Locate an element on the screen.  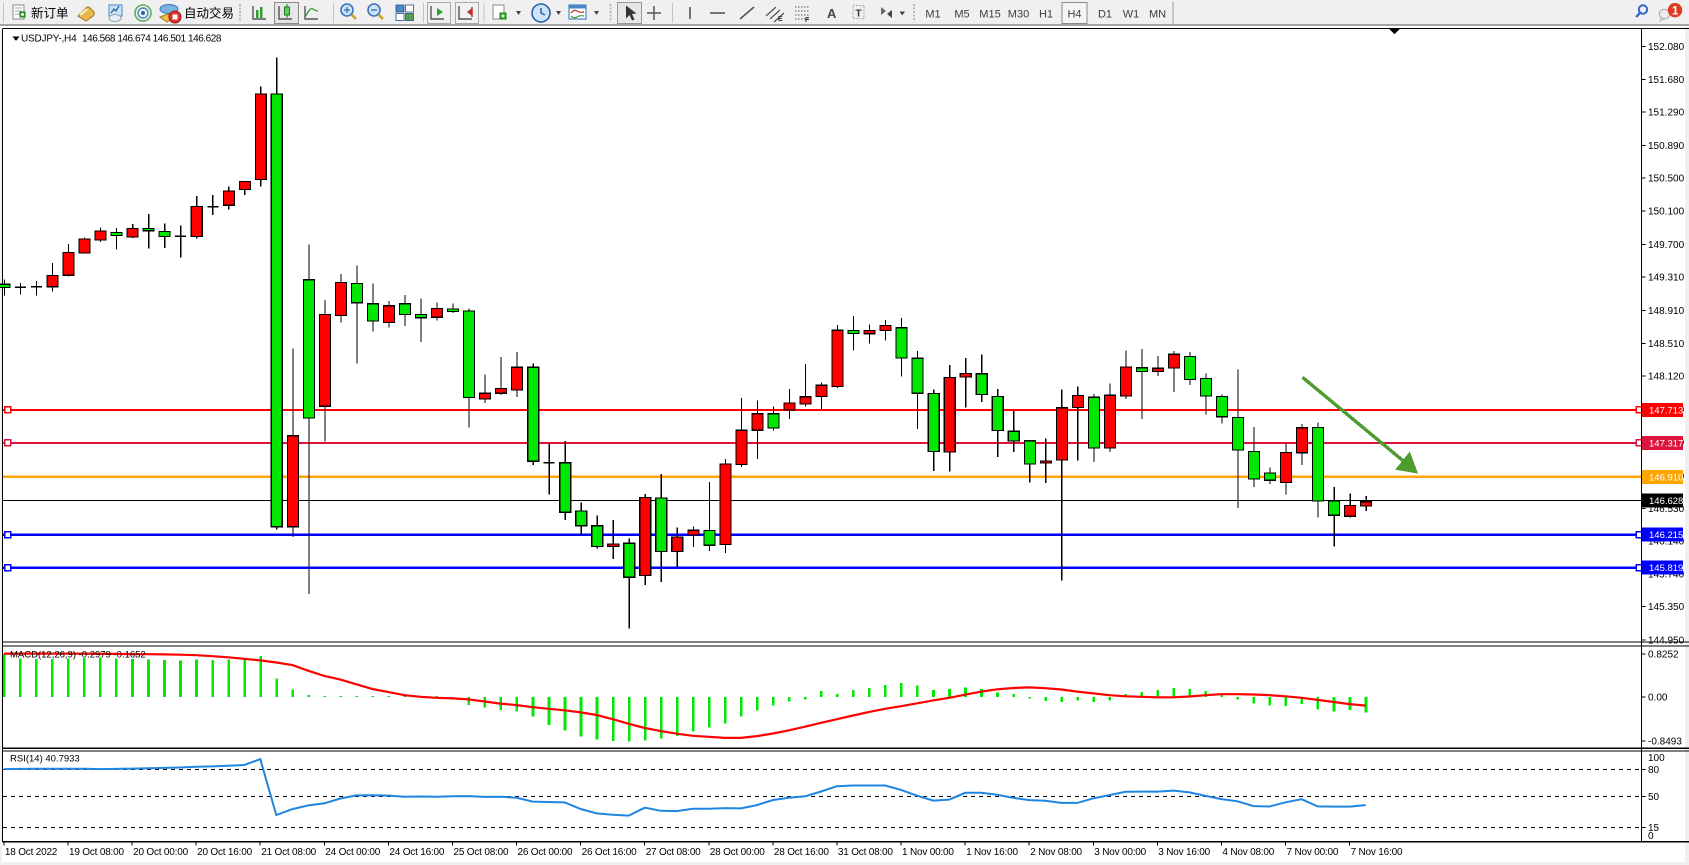
svg-text: 自动交易 is located at coordinates (209, 13).